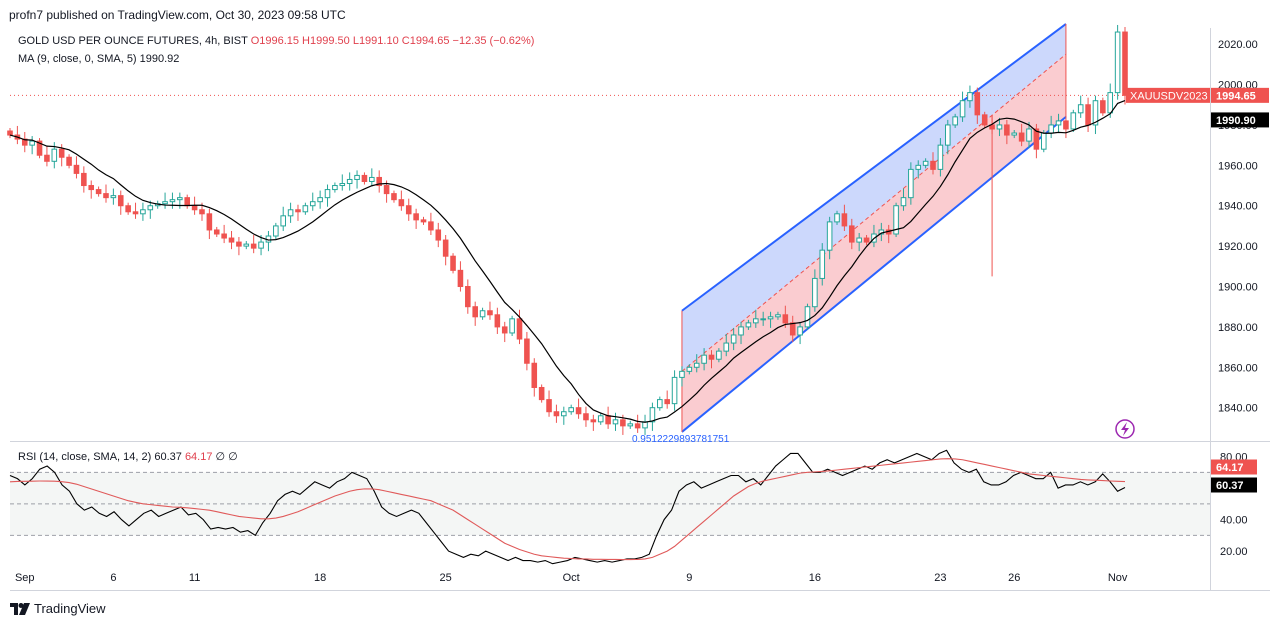  I want to click on tradingview-brand: TradingView, so click(58, 608).